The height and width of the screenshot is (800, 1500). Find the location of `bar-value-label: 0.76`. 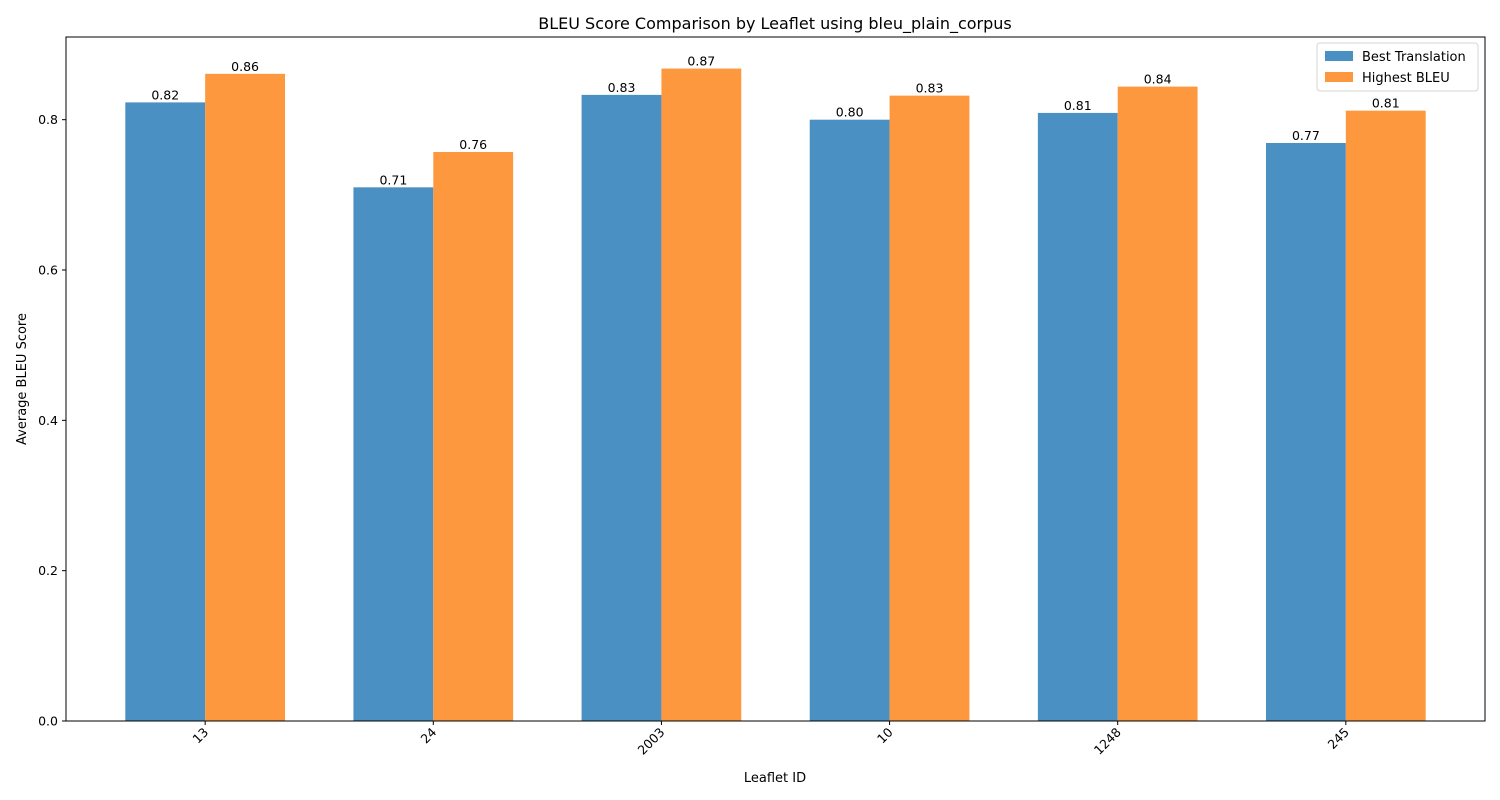

bar-value-label: 0.76 is located at coordinates (473, 144).